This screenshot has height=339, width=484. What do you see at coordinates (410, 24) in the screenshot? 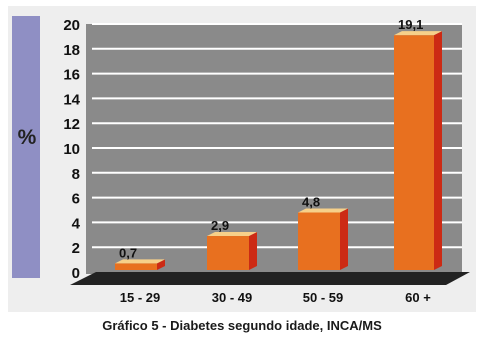
I see `bar-value-label: 19,1` at bounding box center [410, 24].